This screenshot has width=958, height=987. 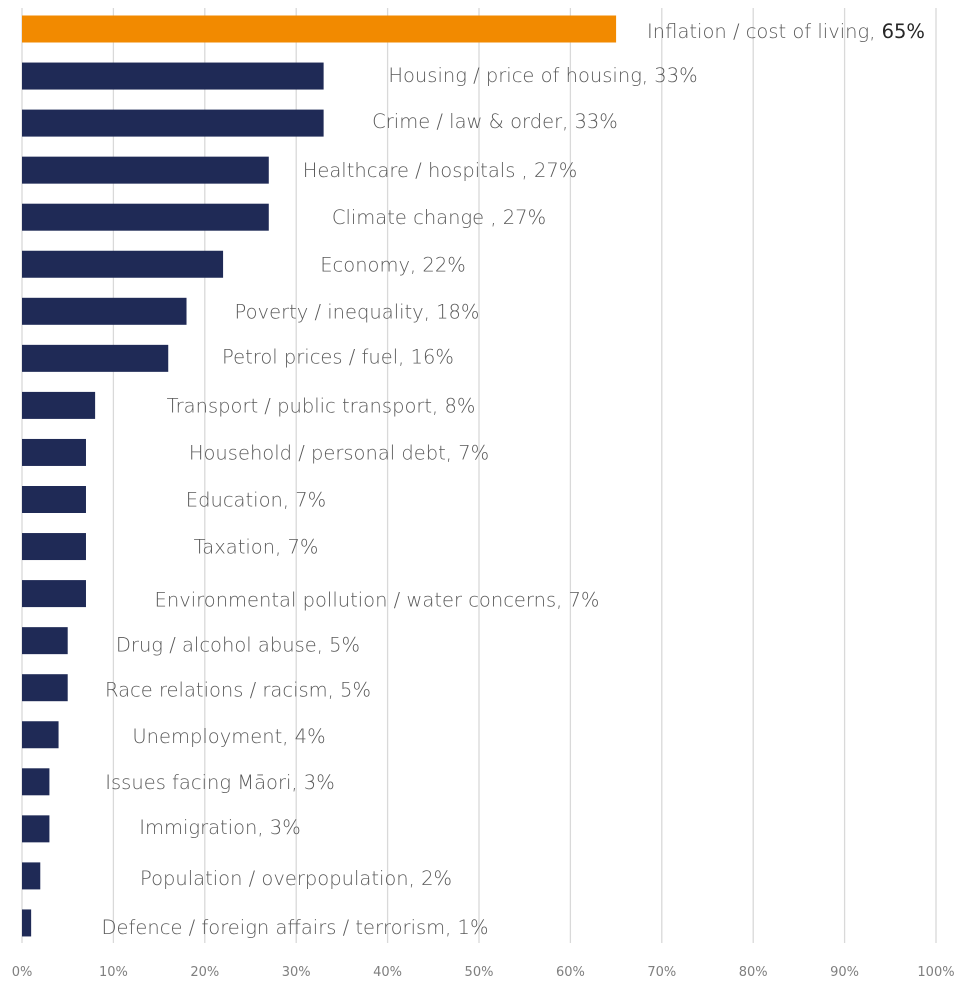 What do you see at coordinates (542, 75) in the screenshot?
I see `data-label: Housing / price of housing, 33%` at bounding box center [542, 75].